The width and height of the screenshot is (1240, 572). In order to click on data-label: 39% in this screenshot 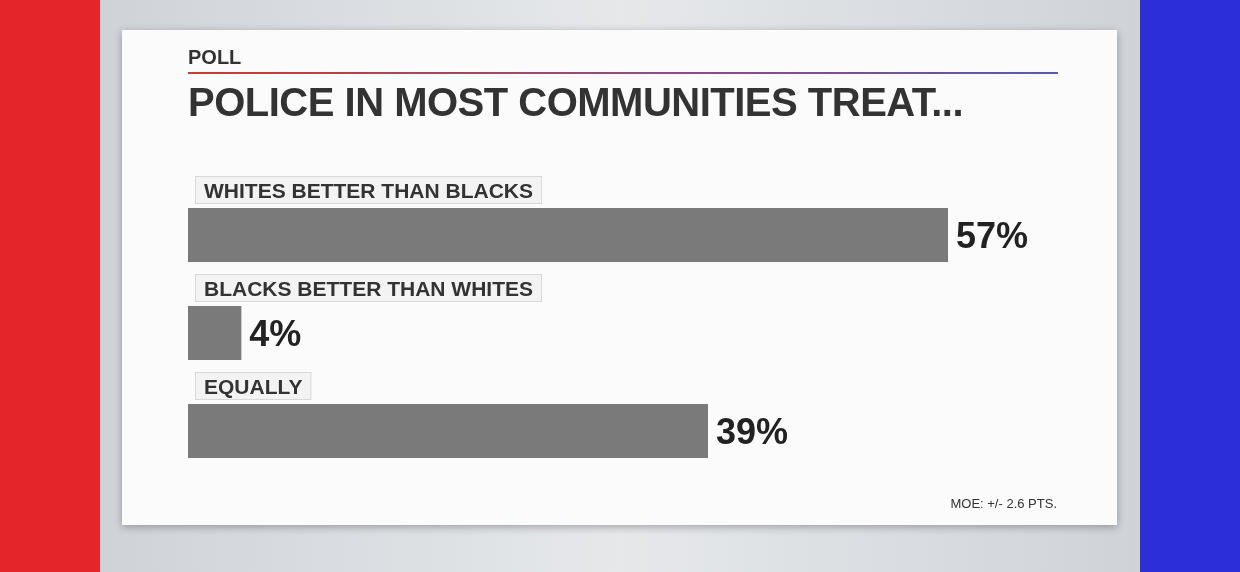, I will do `click(752, 431)`.